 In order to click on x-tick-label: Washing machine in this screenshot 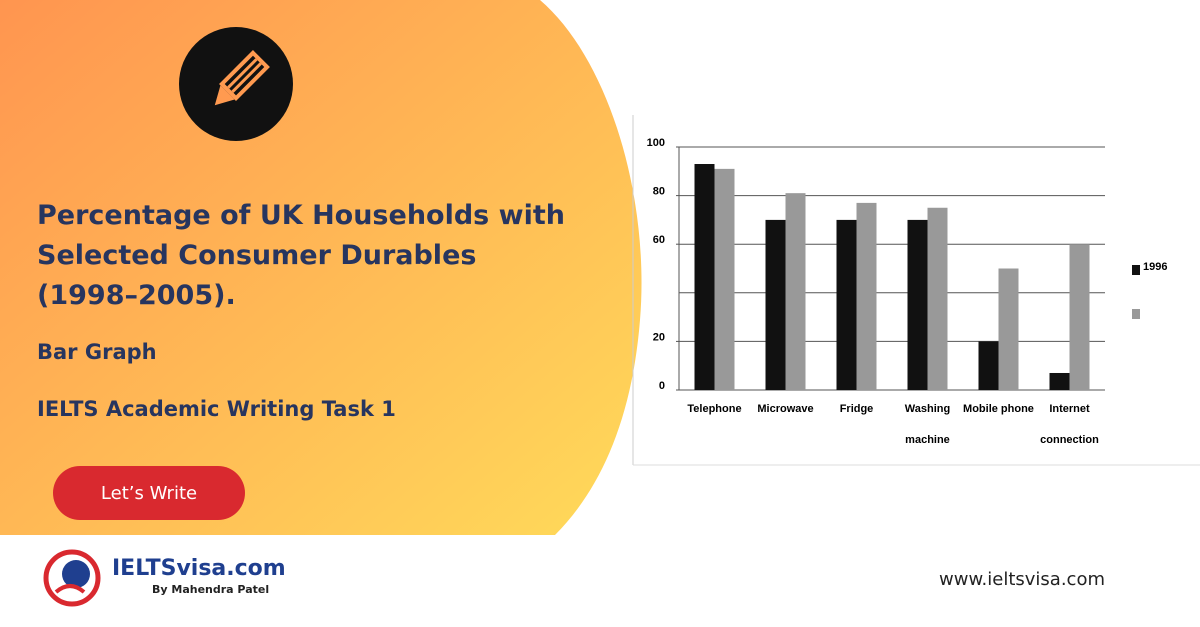, I will do `click(927, 424)`.